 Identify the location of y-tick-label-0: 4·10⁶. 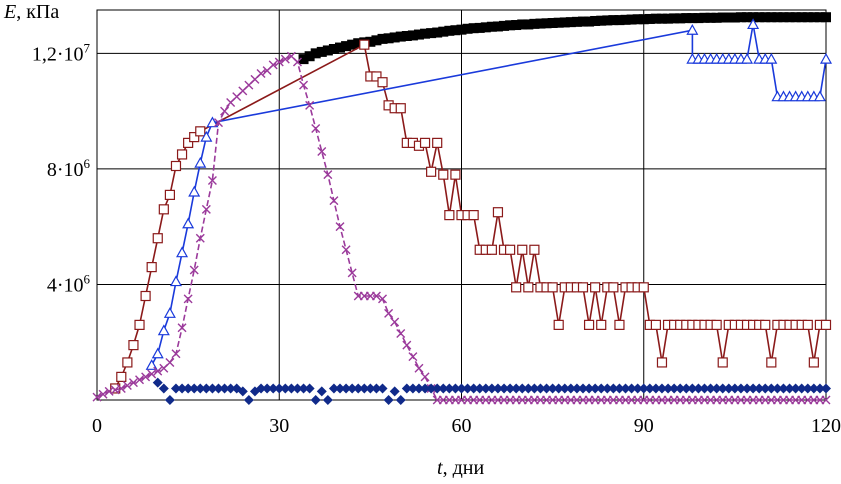
(69, 283).